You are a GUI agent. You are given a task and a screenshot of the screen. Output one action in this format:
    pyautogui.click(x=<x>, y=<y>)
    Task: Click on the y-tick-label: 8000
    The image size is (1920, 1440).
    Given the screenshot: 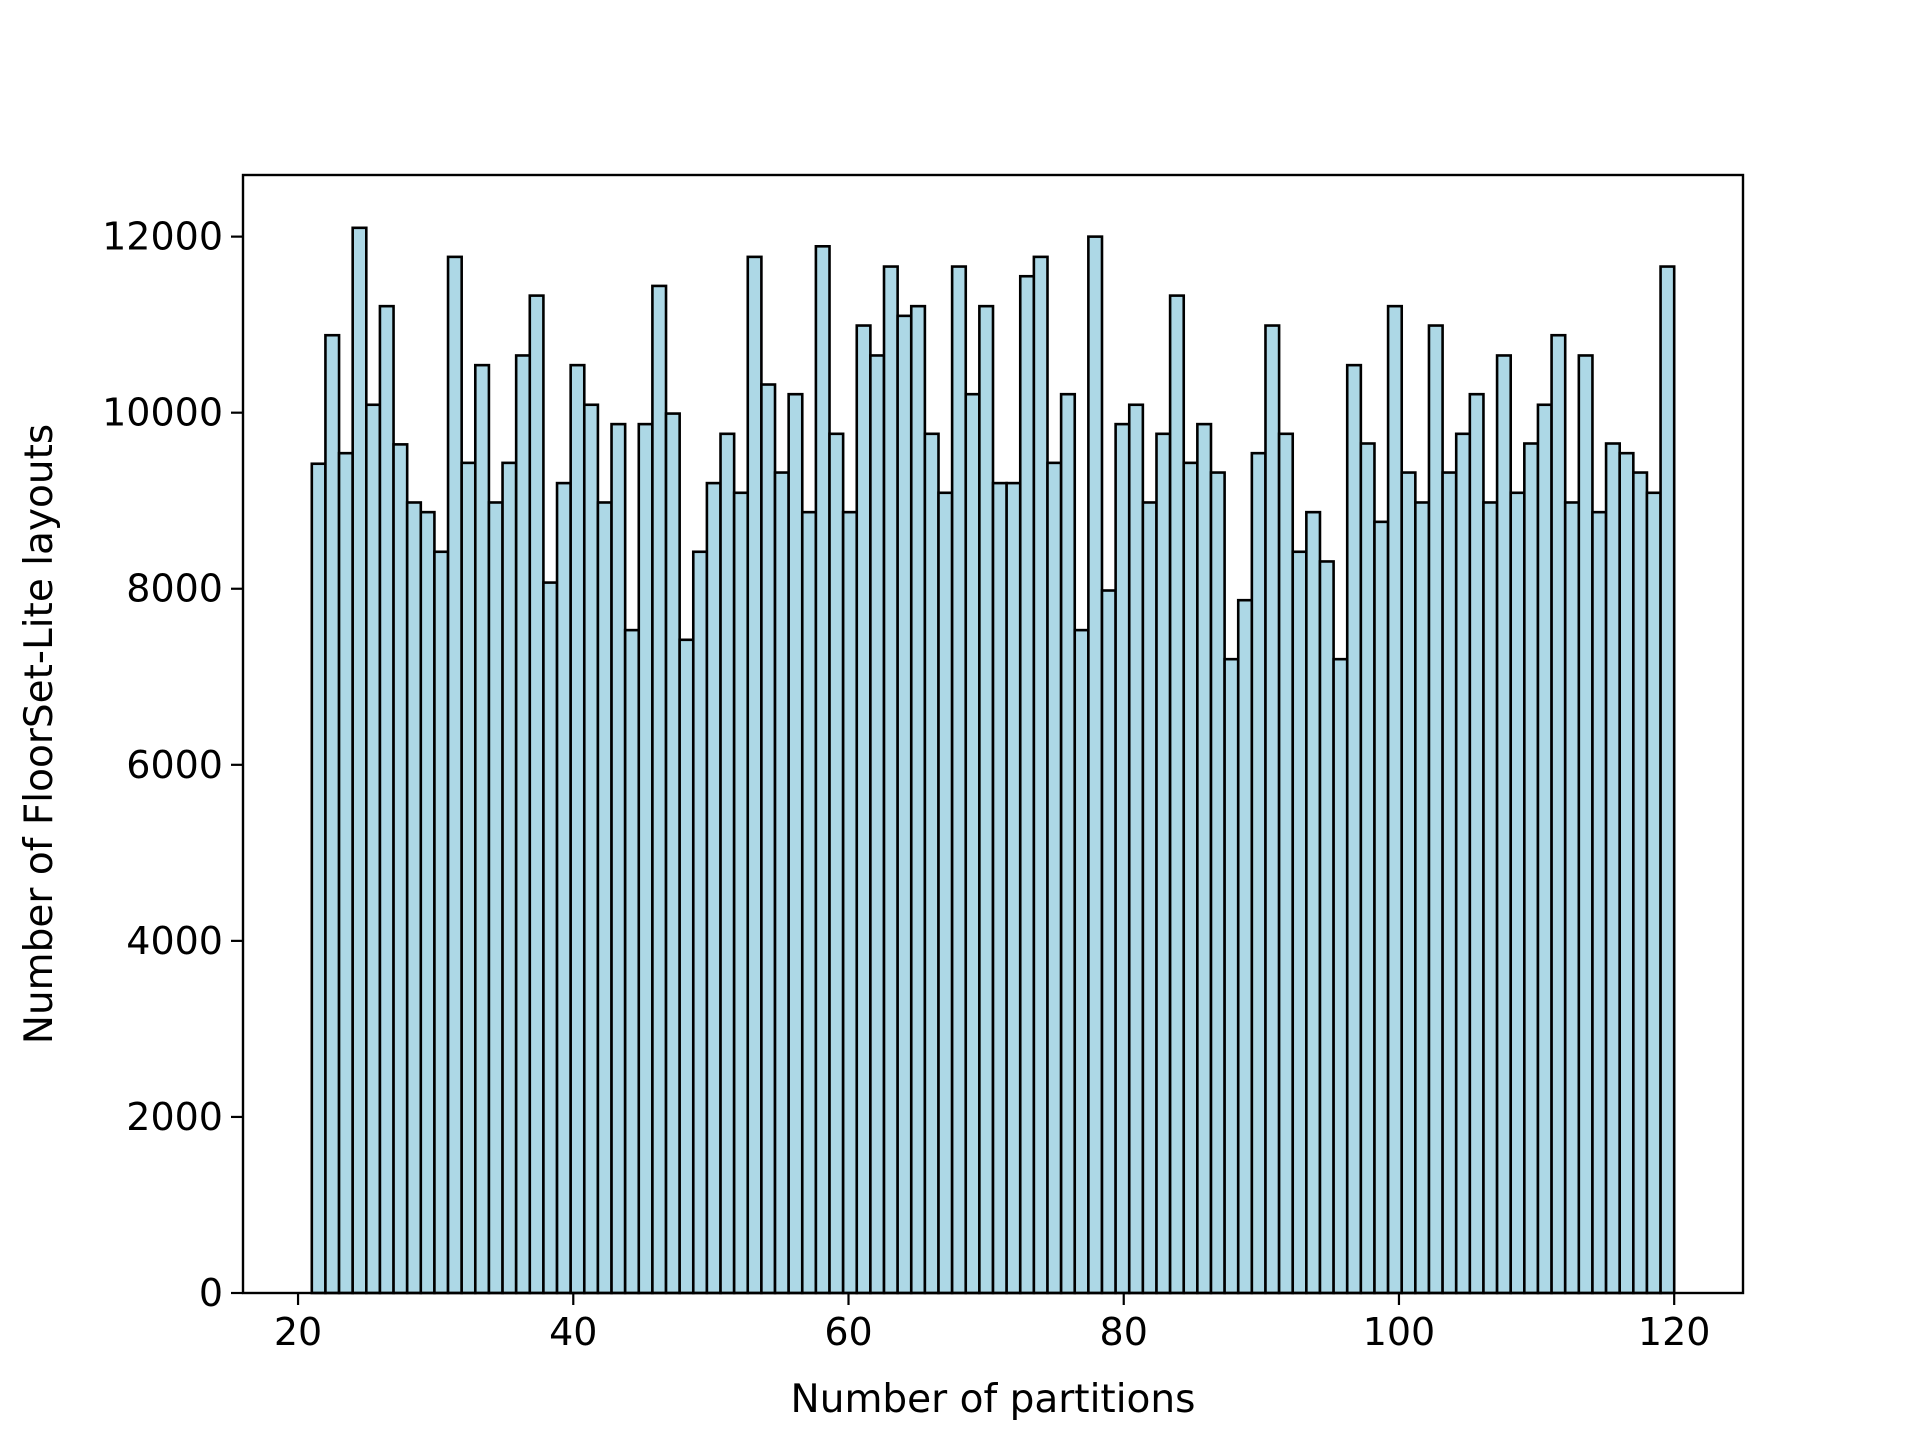 What is the action you would take?
    pyautogui.click(x=174, y=589)
    